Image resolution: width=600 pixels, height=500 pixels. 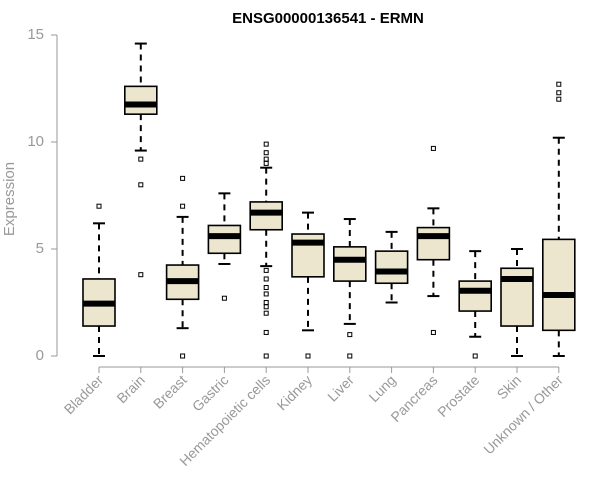 What do you see at coordinates (35, 34) in the screenshot?
I see `y-tick-label: 15` at bounding box center [35, 34].